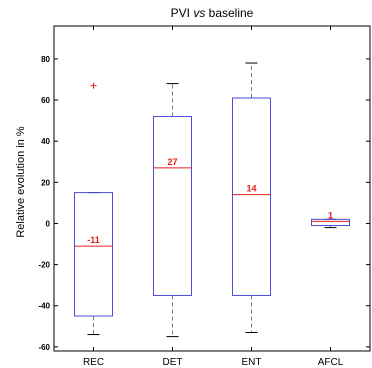 The height and width of the screenshot is (368, 372). What do you see at coordinates (173, 362) in the screenshot?
I see `x-tick-label: DET` at bounding box center [173, 362].